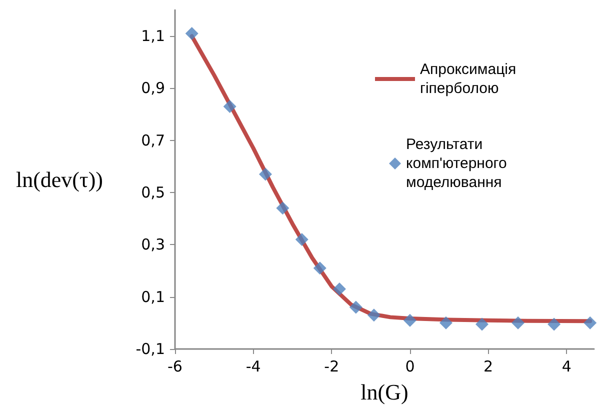  Describe the element at coordinates (153, 140) in the screenshot. I see `y-tick-label: 0,7` at that location.